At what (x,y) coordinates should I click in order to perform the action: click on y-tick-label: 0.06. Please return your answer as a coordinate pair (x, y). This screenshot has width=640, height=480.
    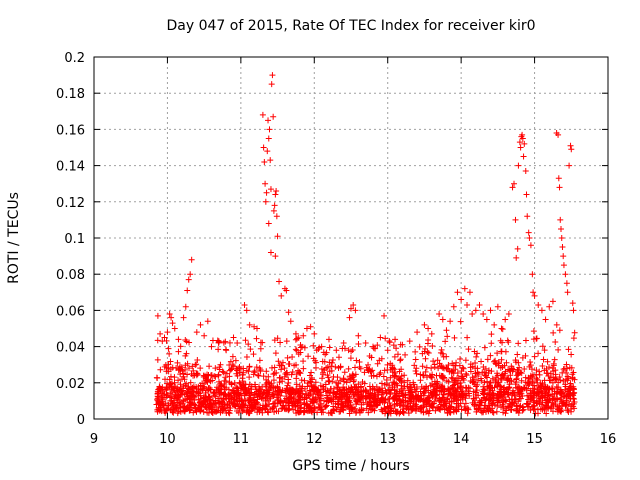
    Looking at the image, I should click on (70, 311).